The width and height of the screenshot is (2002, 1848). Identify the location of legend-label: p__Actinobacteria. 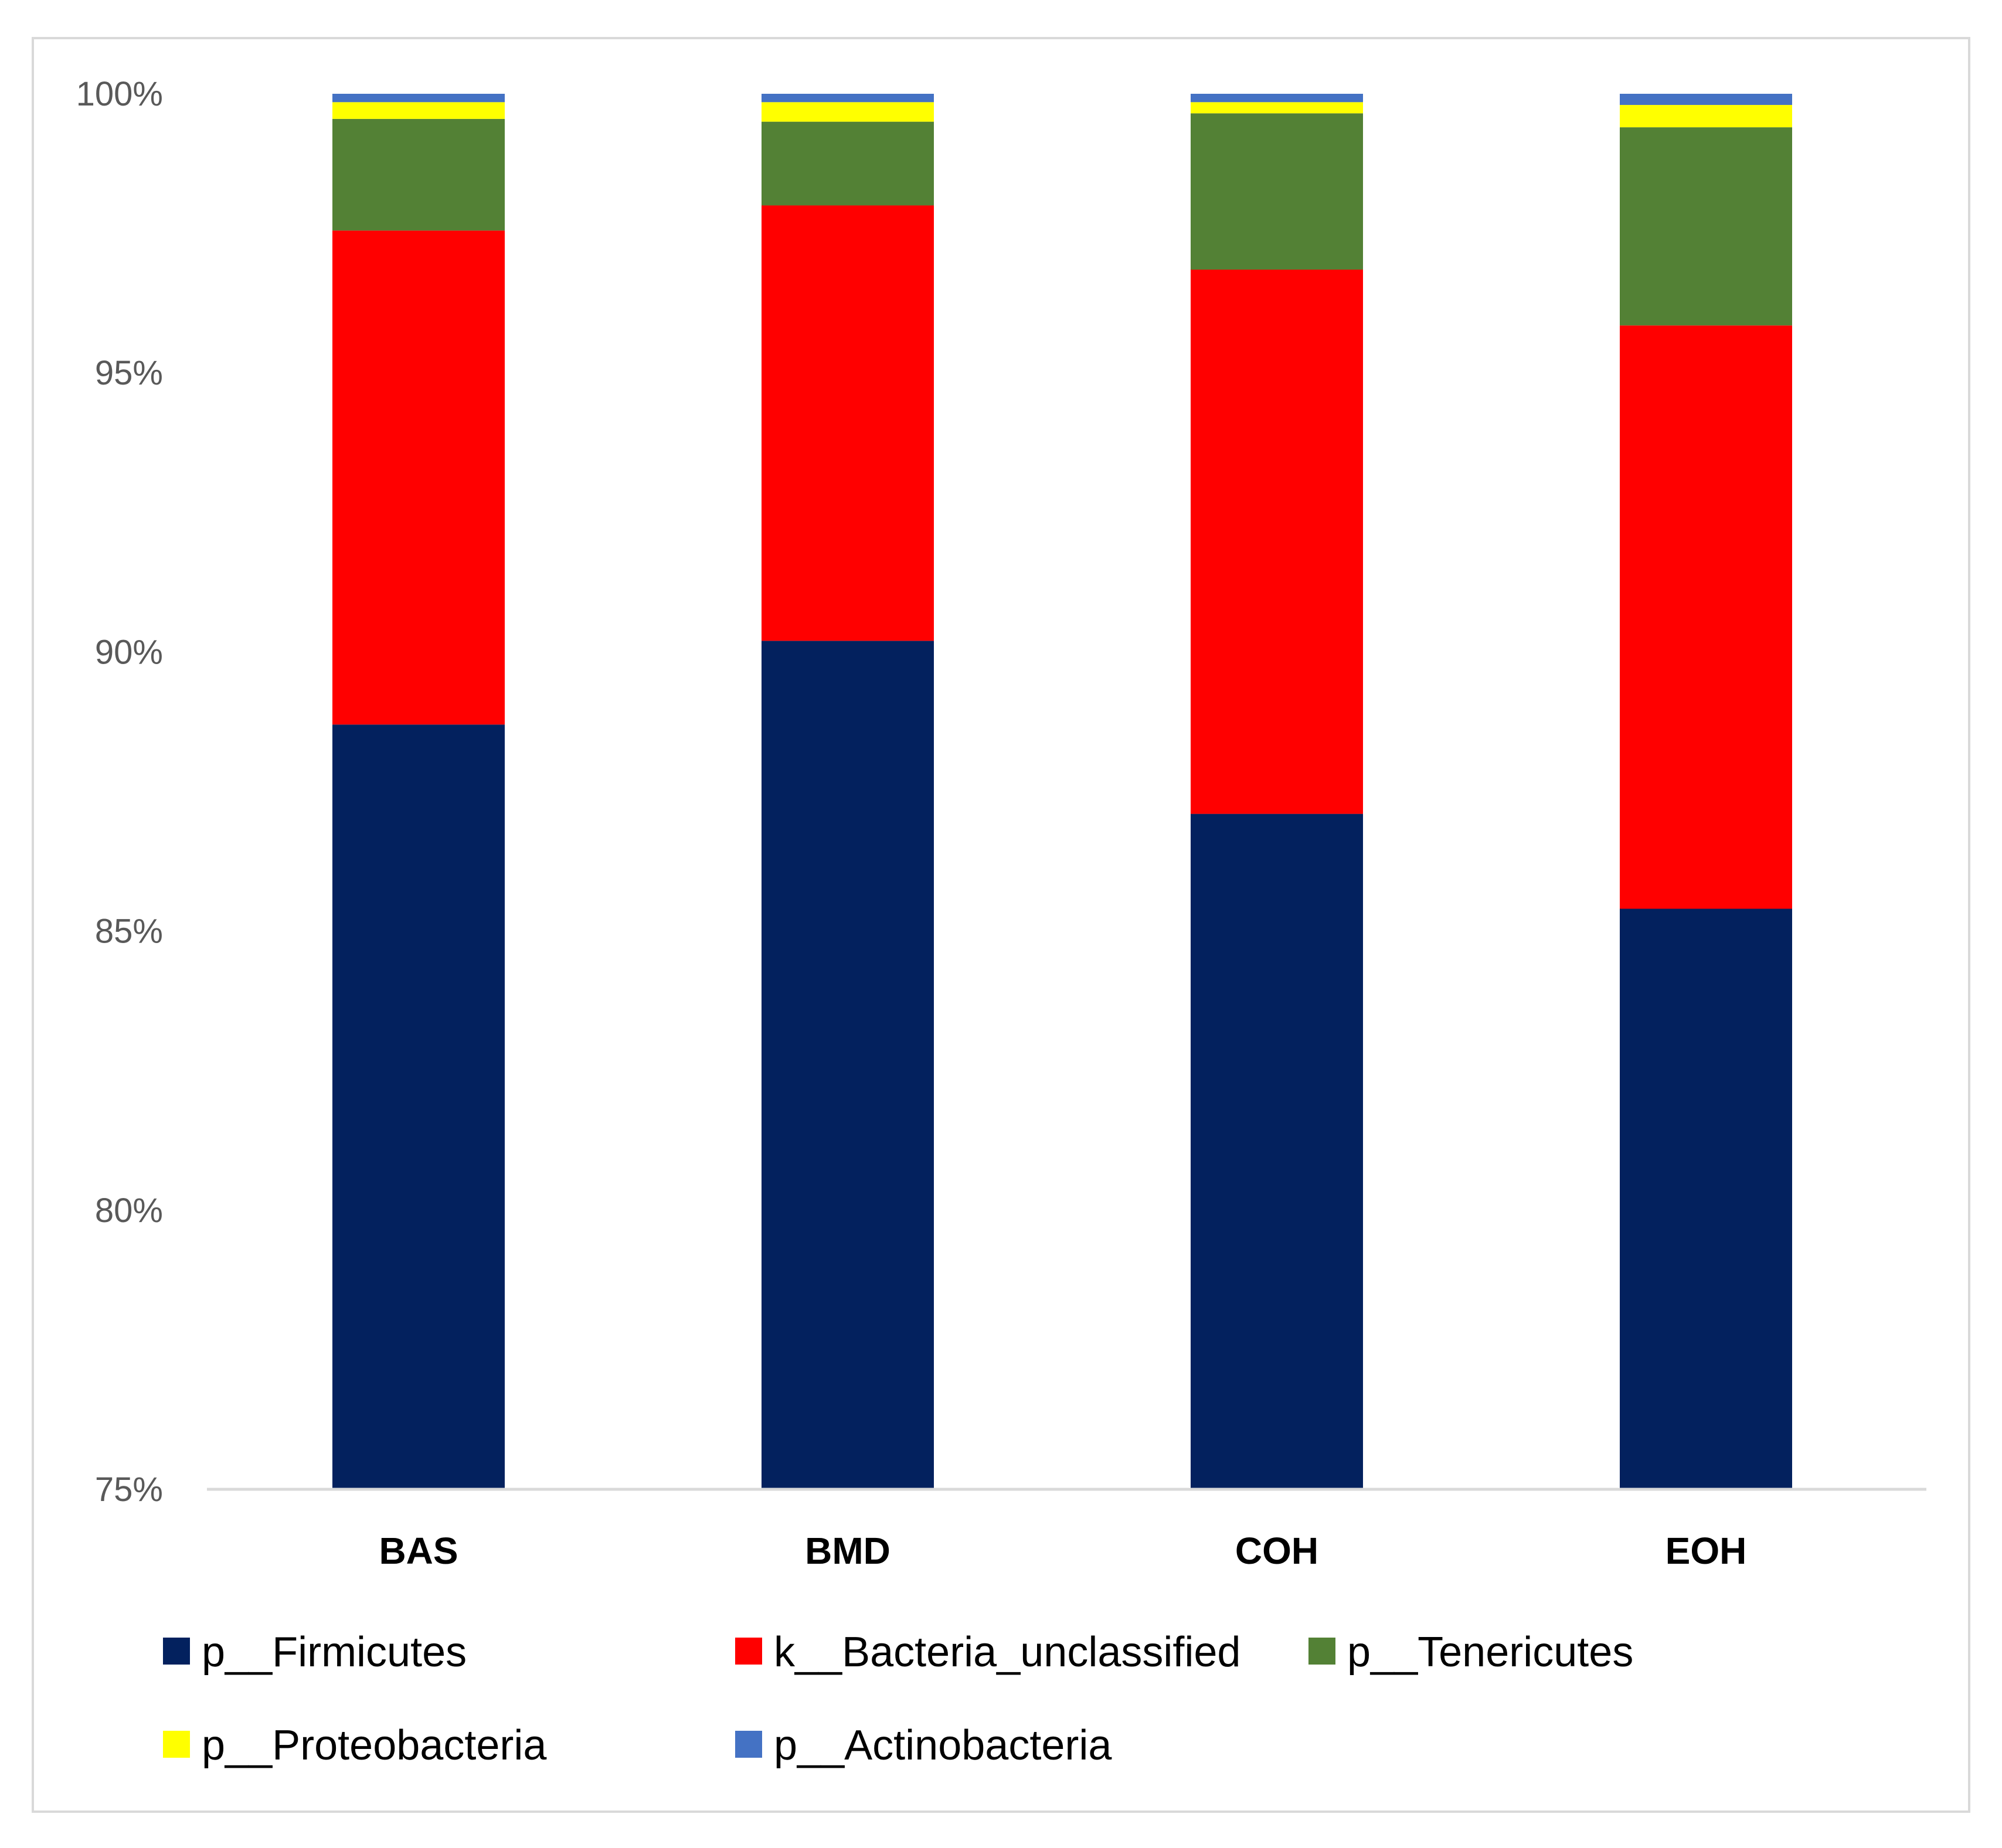
(943, 1745).